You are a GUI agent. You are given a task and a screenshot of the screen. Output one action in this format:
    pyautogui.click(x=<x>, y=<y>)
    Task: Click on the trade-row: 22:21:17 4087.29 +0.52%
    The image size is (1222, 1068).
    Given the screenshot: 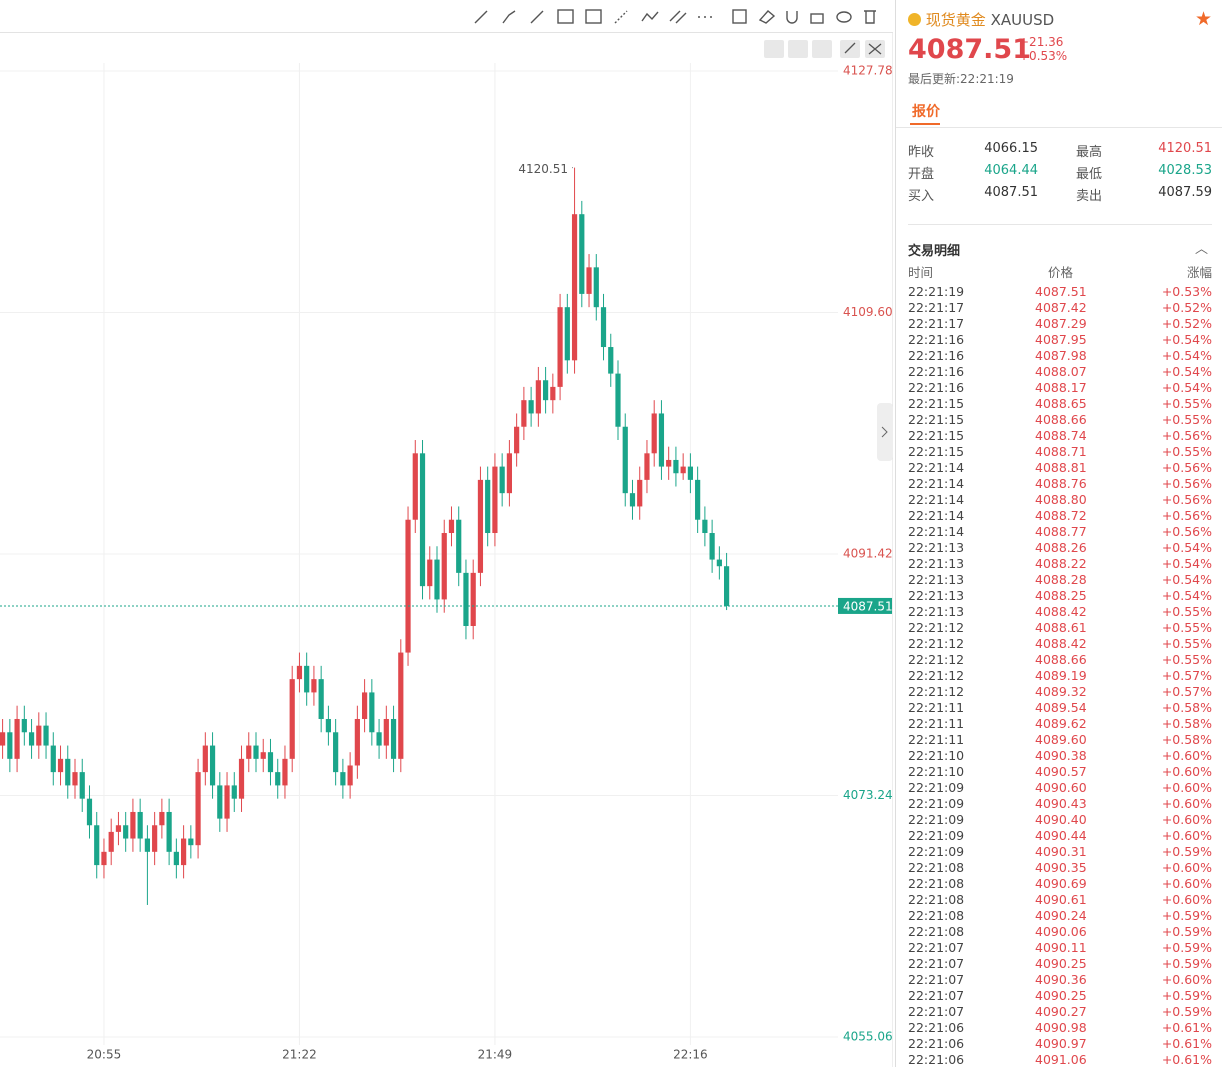 What is the action you would take?
    pyautogui.click(x=1060, y=324)
    